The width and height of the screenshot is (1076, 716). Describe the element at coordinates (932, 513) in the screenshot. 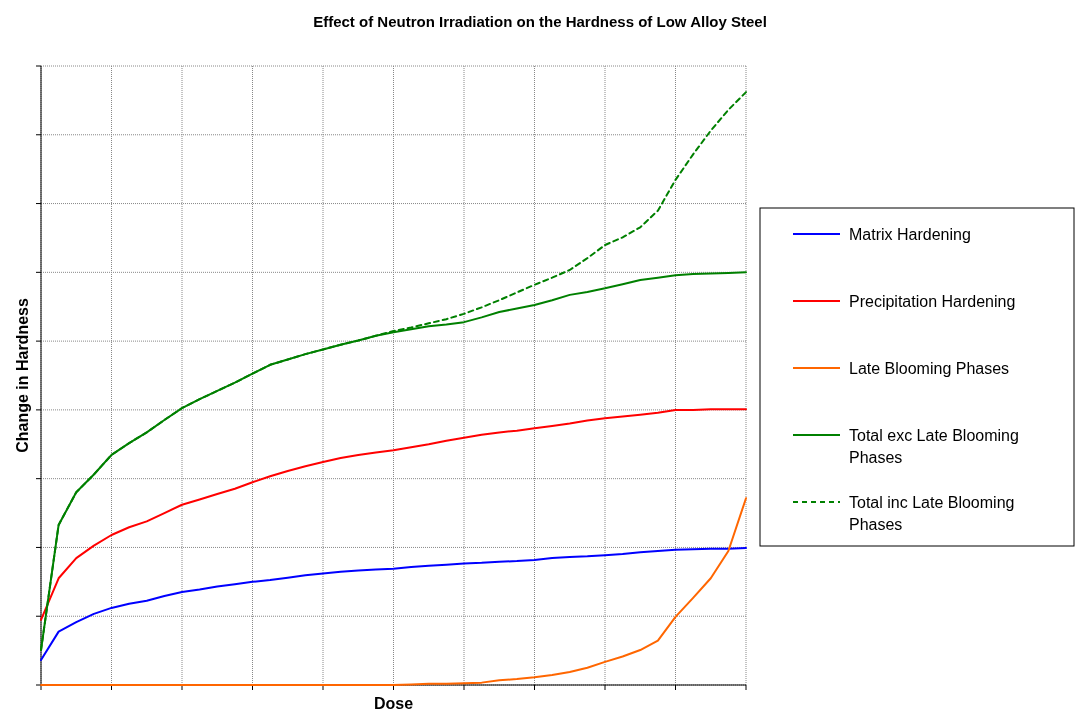

I see `legend-label: Total inc Late Blooming Phases` at that location.